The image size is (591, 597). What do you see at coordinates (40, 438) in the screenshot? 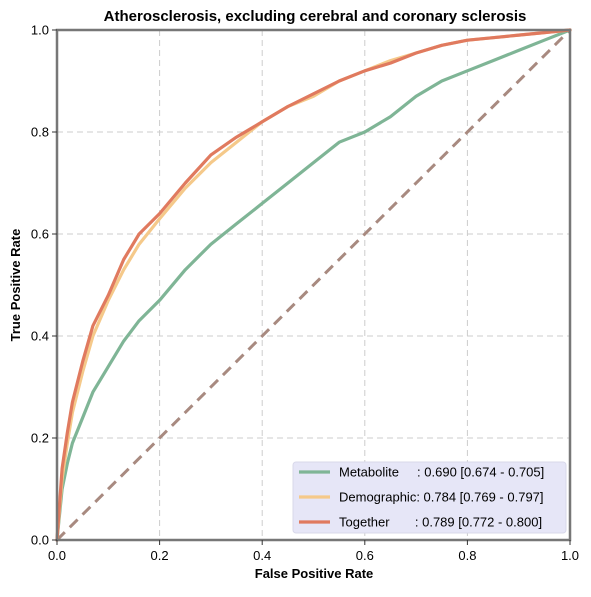
I see `y-tick-label: 0.2` at bounding box center [40, 438].